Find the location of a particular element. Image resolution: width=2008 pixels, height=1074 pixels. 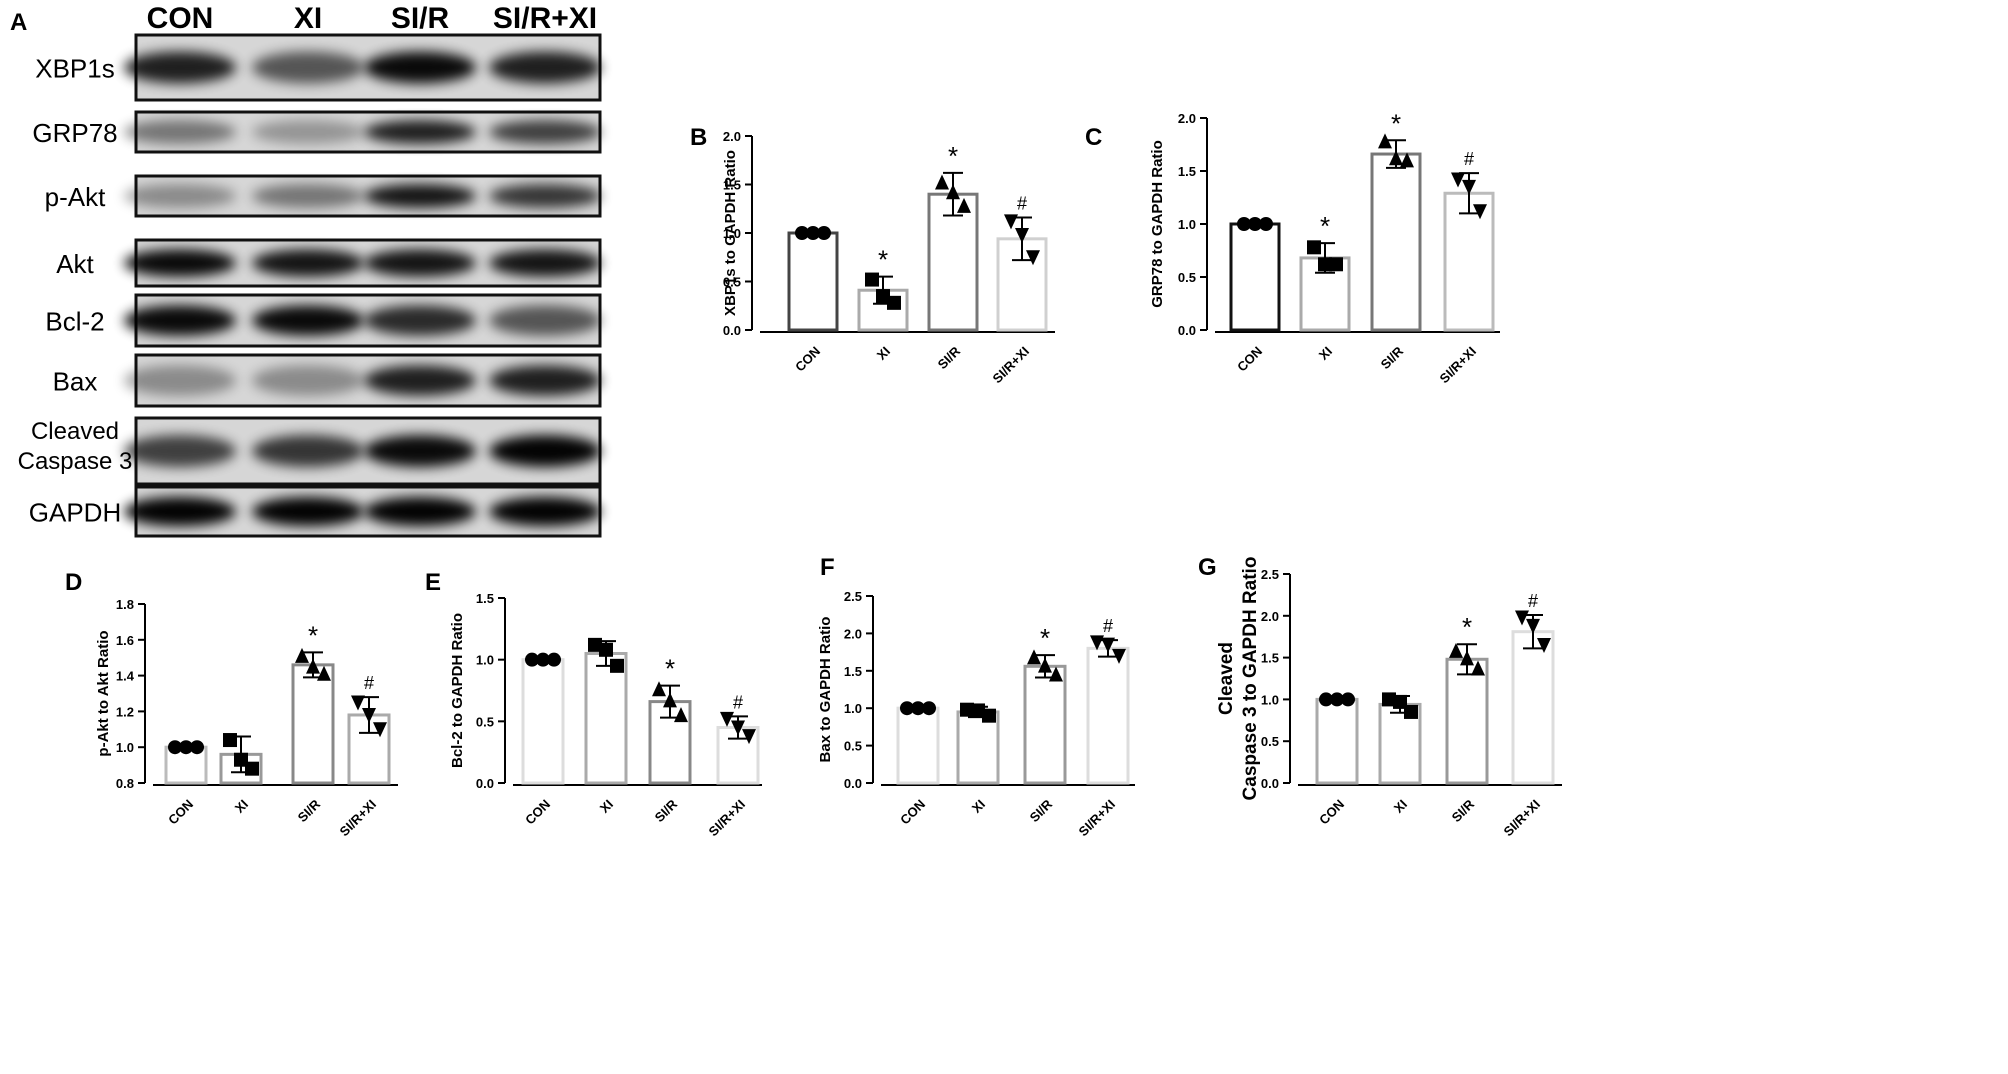

y-tick-label: 2.5 is located at coordinates (853, 596).